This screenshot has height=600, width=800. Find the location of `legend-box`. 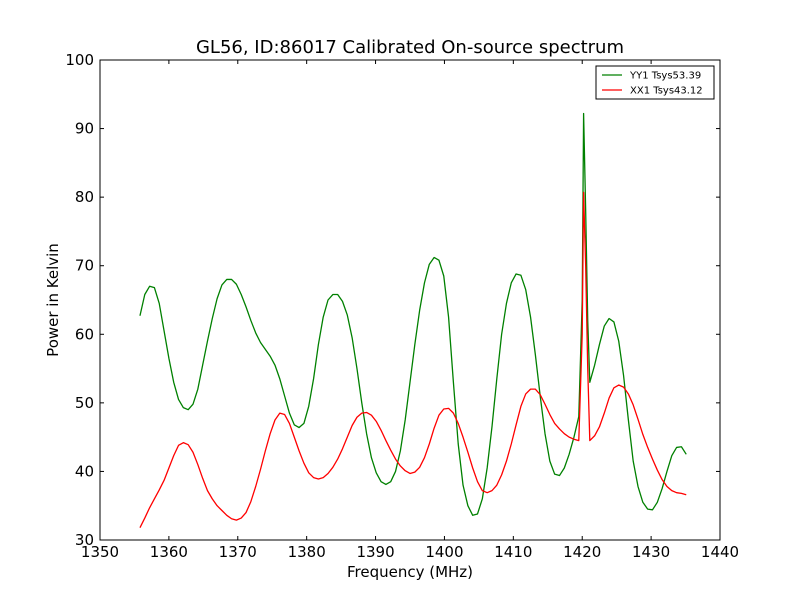

legend-box is located at coordinates (655, 82).